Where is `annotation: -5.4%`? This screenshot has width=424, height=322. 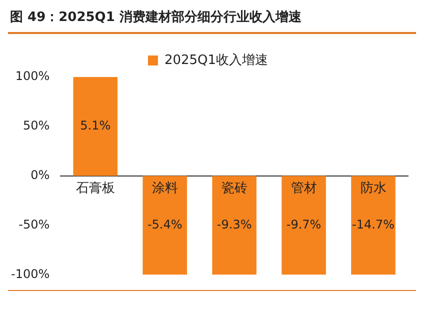
annotation: -5.4% is located at coordinates (164, 224).